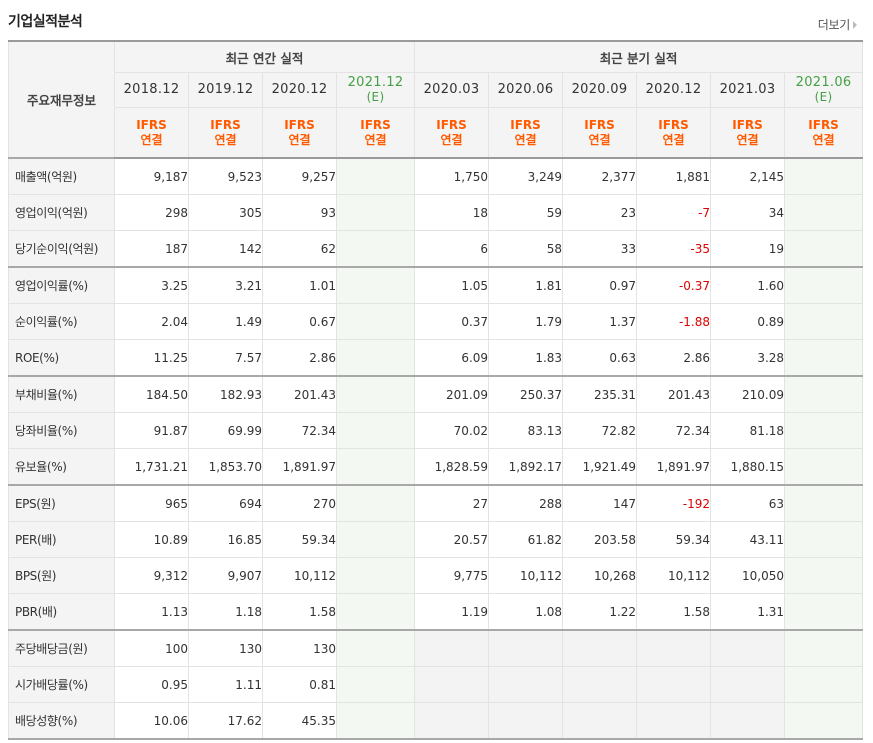 The width and height of the screenshot is (873, 743). What do you see at coordinates (225, 176) in the screenshot?
I see `annual-value-cell: 9,523` at bounding box center [225, 176].